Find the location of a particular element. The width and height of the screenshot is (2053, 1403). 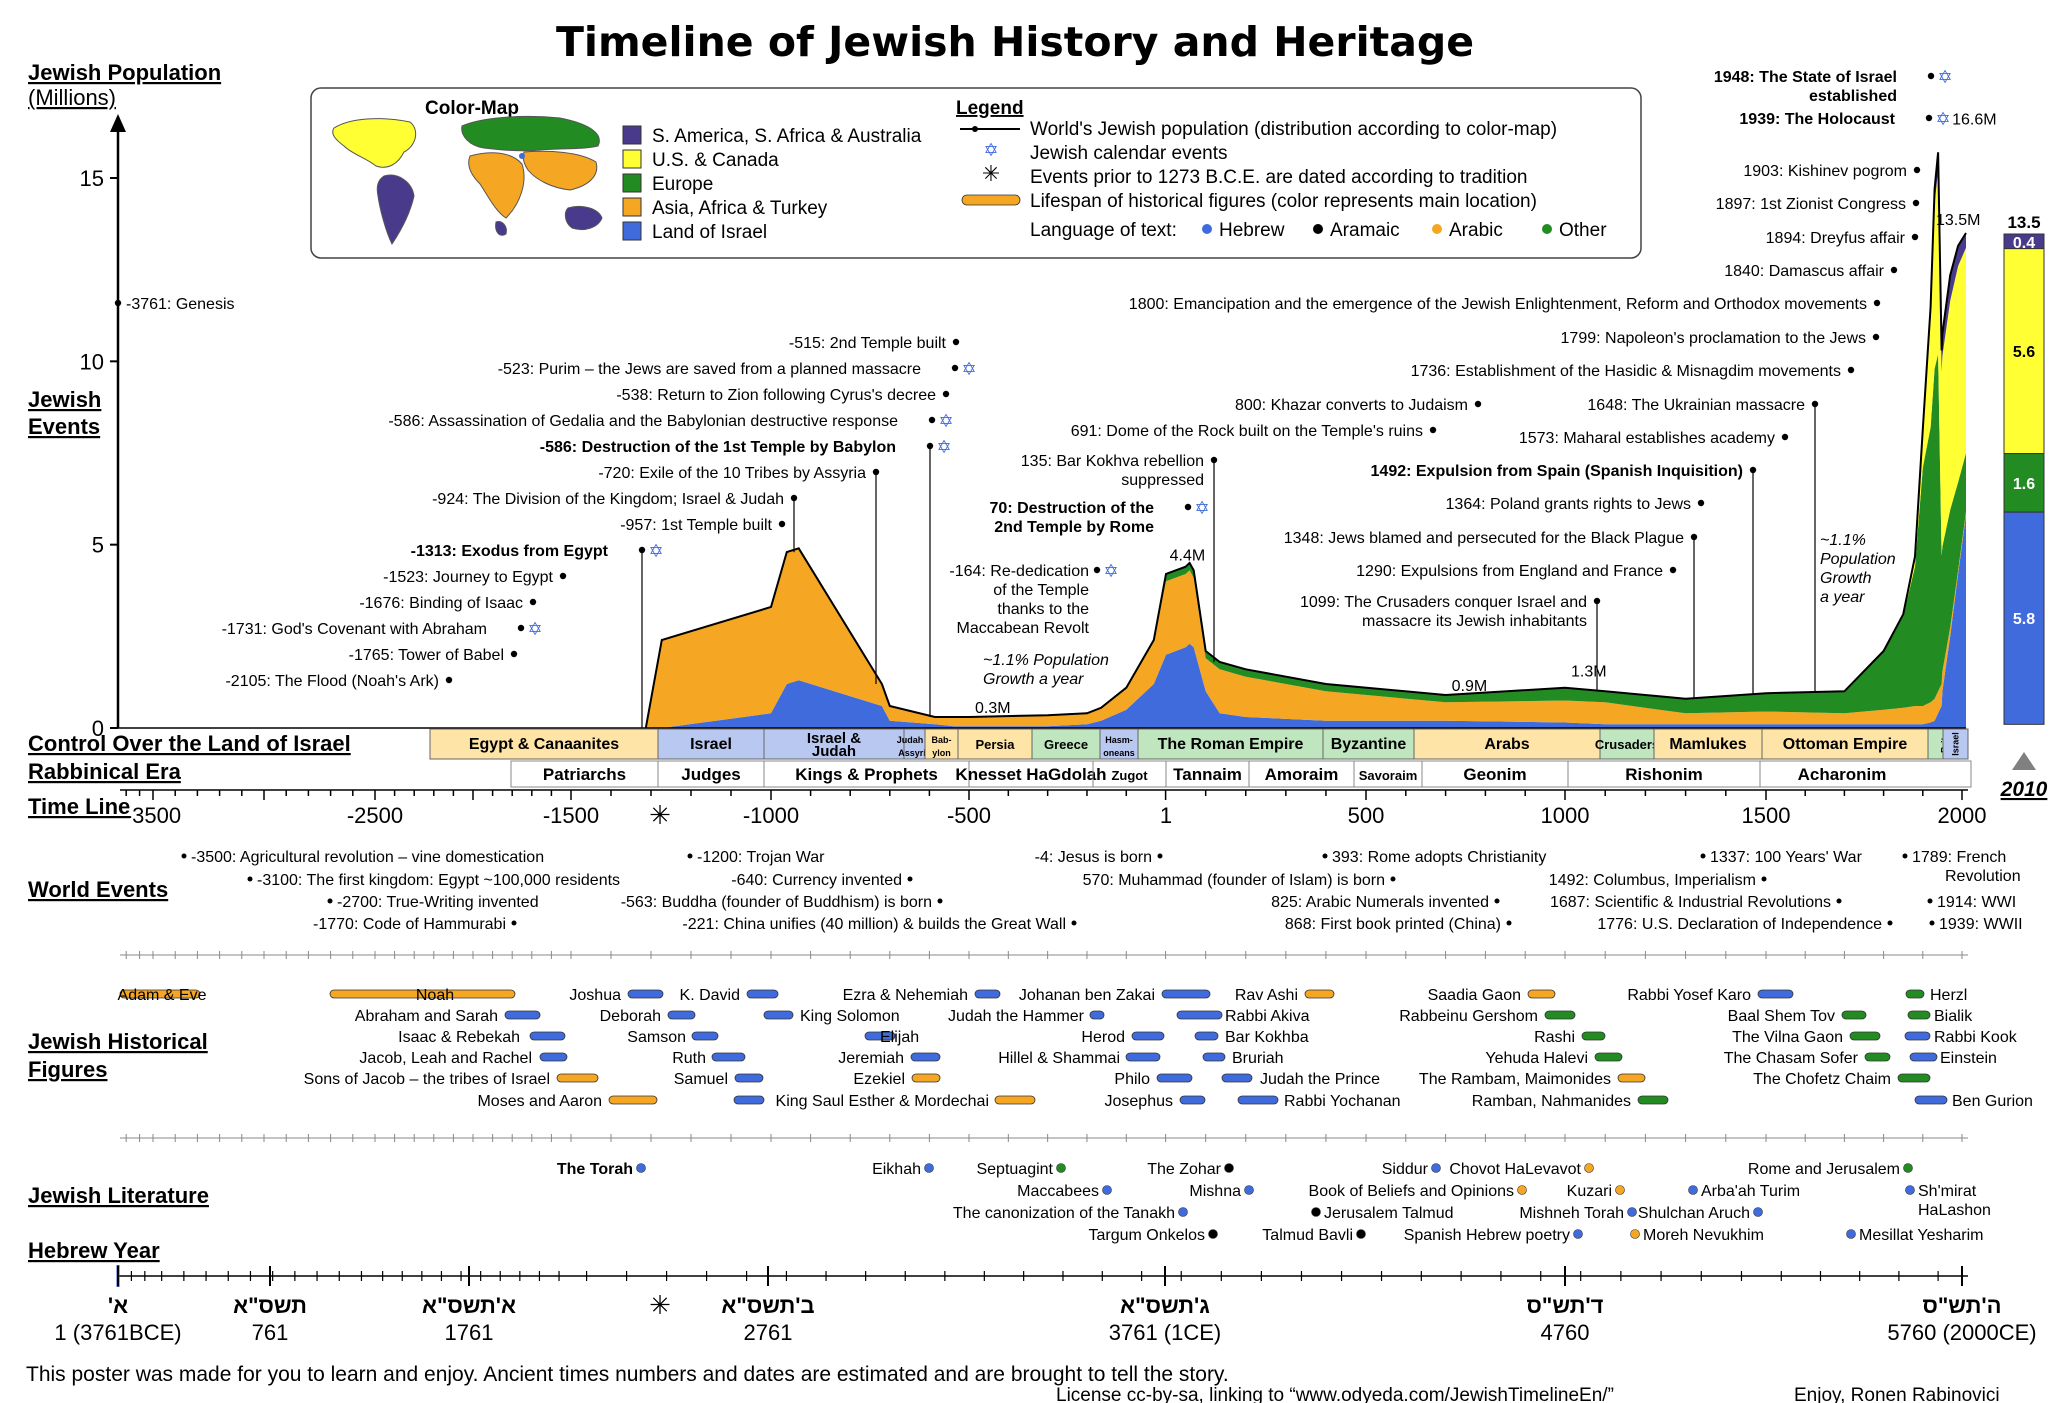

section-label-control: Control Over the Land of Israel is located at coordinates (189, 743).